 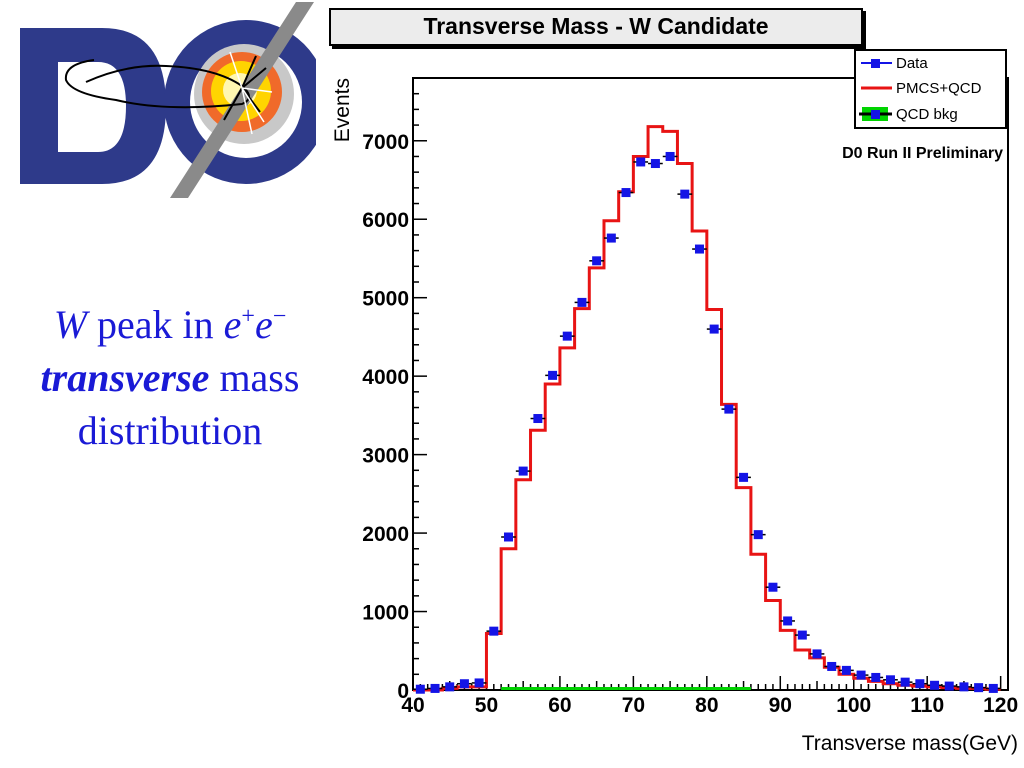 I want to click on legend: Data PMCS+QCD QCD bkg, so click(x=930, y=89).